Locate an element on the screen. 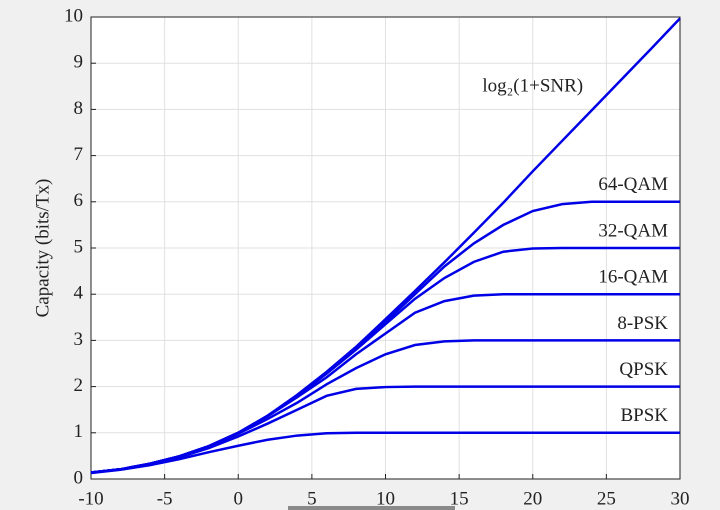  series-label: log₂(1+SNR) is located at coordinates (532, 85).